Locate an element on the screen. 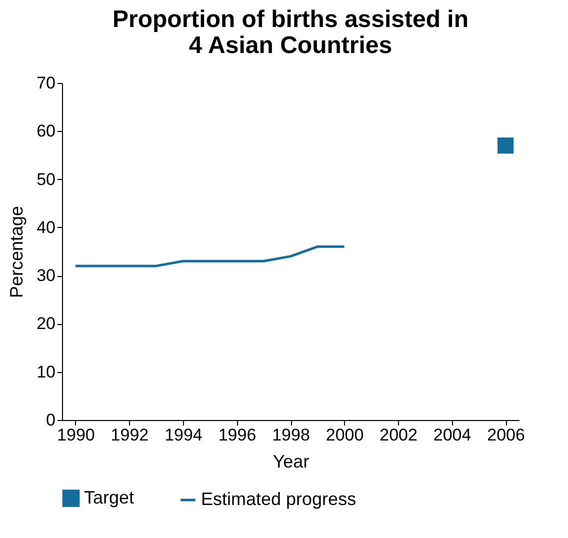  x-tick-label: 1994 is located at coordinates (183, 435).